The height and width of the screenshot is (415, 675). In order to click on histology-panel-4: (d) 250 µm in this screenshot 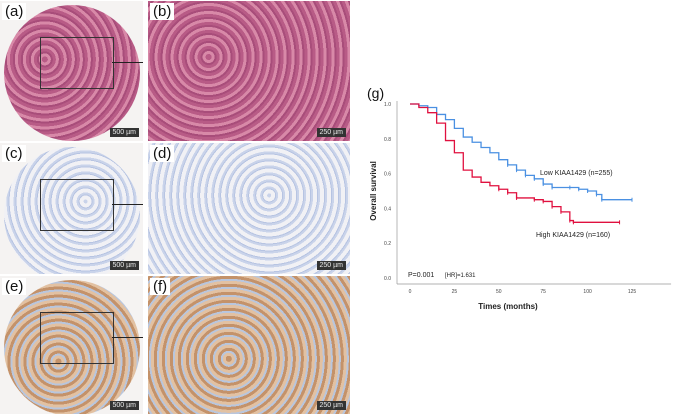, I will do `click(249, 208)`.